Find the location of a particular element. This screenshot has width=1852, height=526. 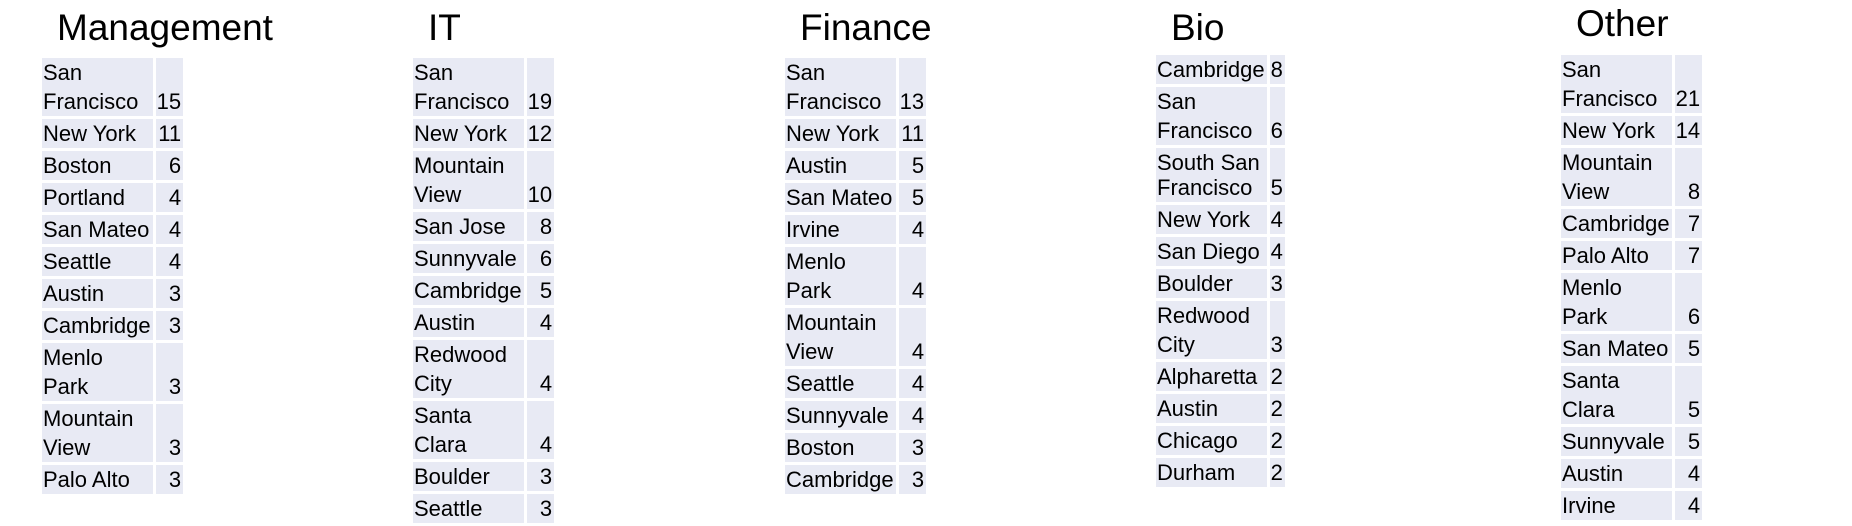

count-cell: 8 is located at coordinates (1688, 177).